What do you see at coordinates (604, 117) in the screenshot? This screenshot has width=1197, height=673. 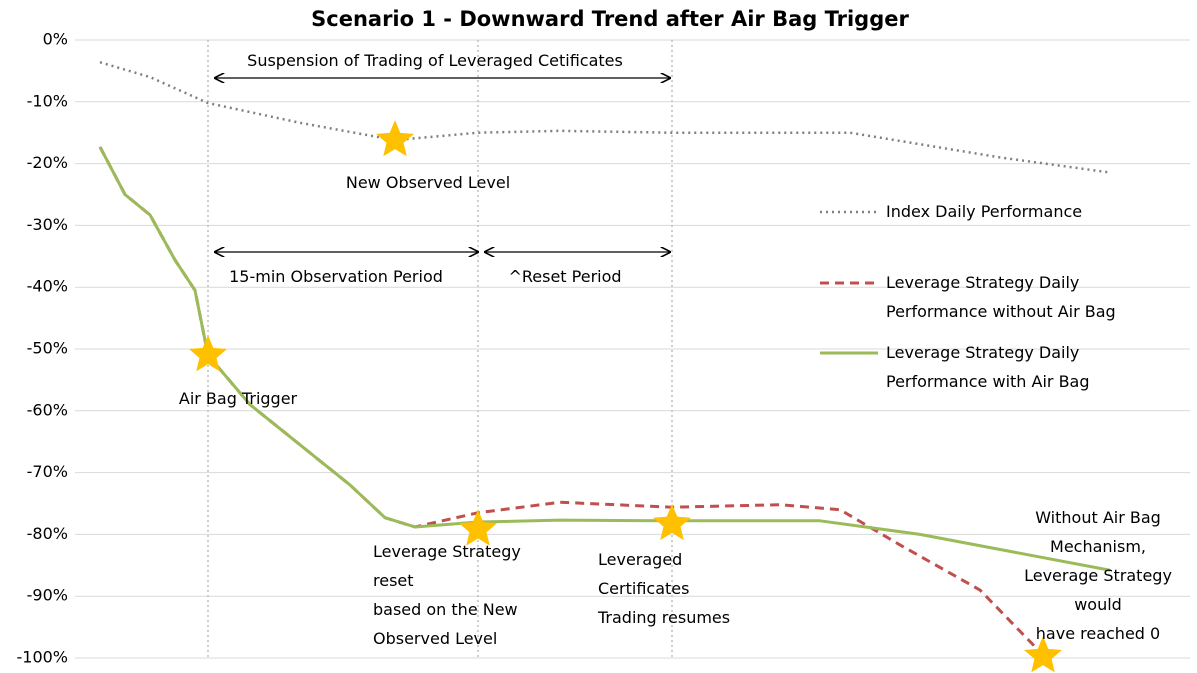 I see `series-line` at bounding box center [604, 117].